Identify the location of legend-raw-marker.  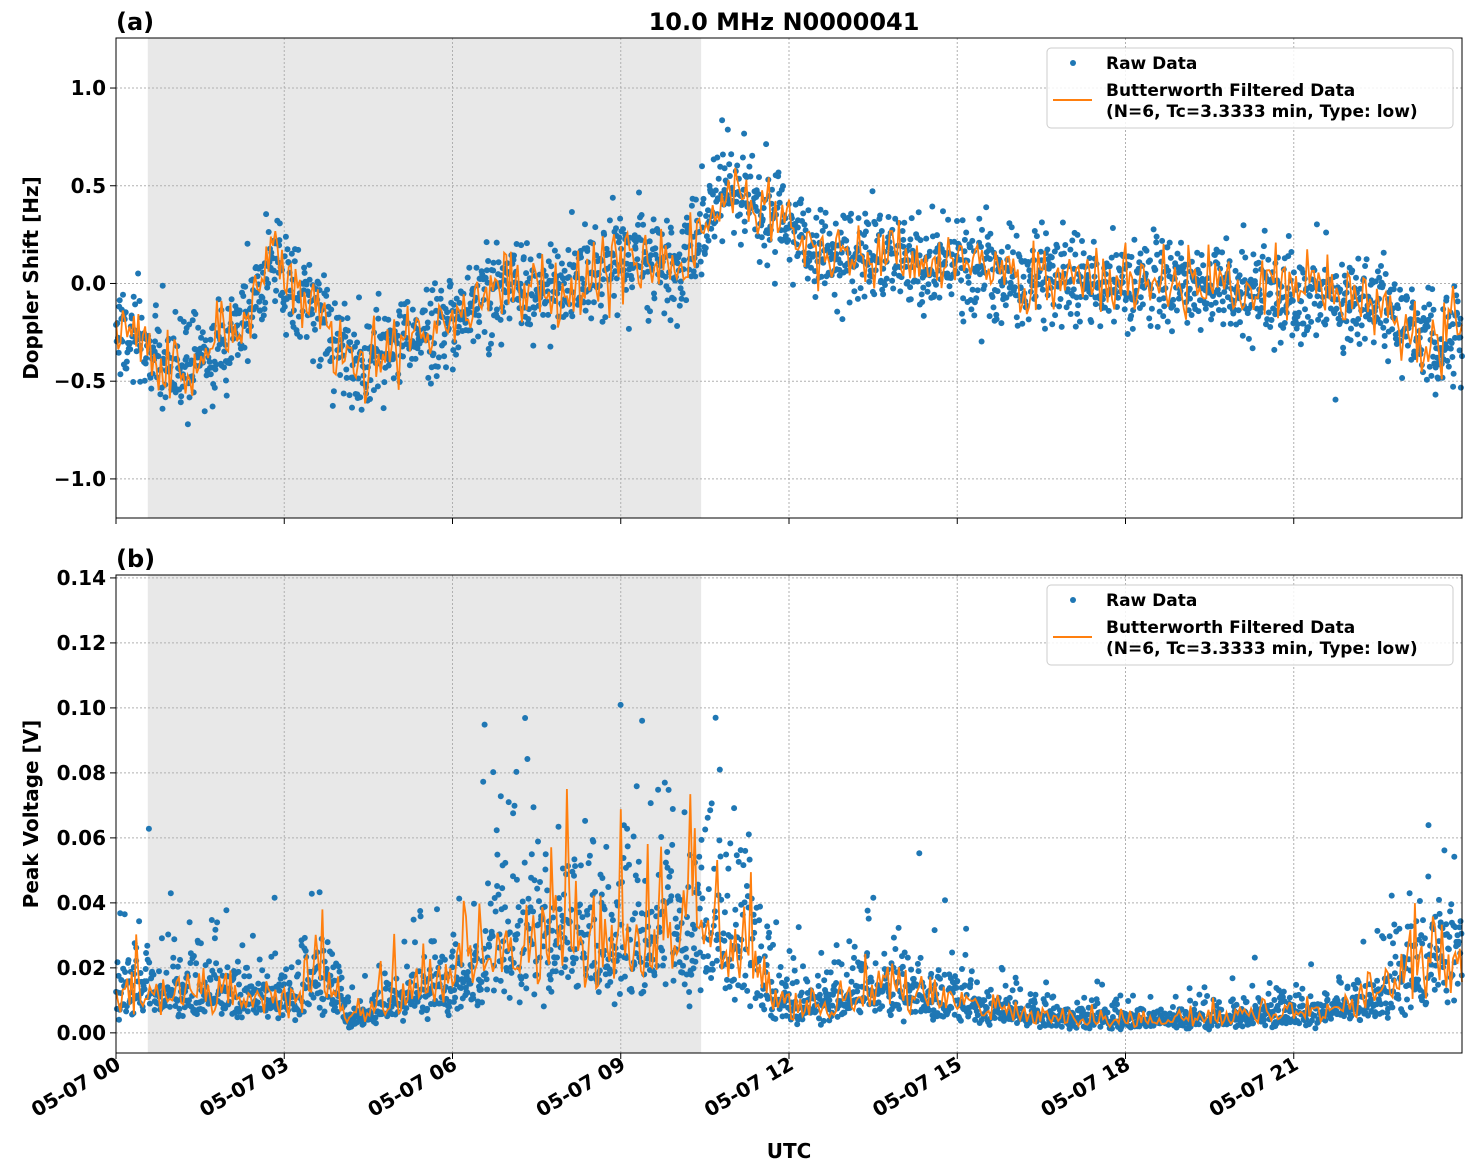
(1073, 600).